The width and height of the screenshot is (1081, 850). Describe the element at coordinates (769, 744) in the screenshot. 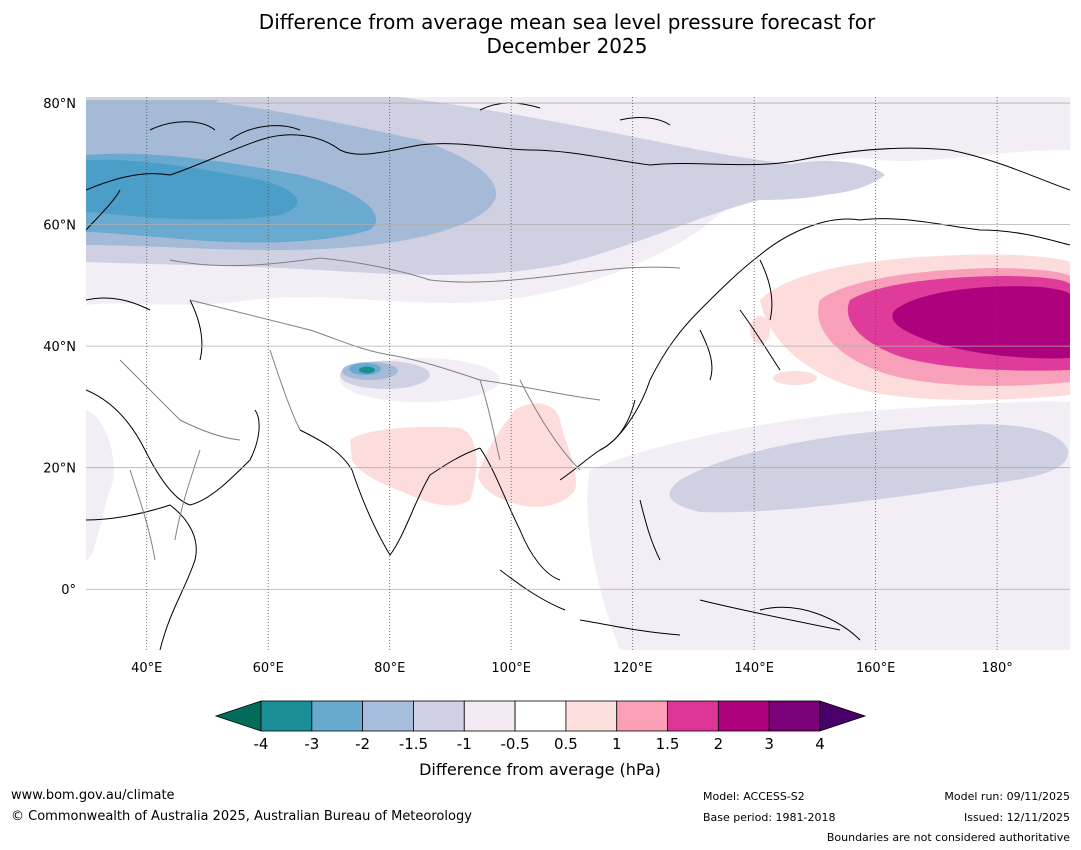

I see `colorbar-tick-label: 3` at that location.